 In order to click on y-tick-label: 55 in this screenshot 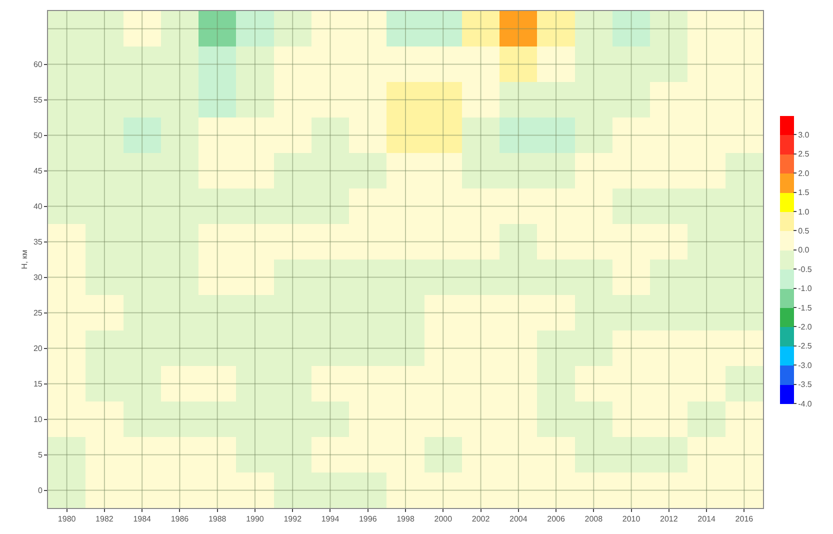, I will do `click(38, 100)`.